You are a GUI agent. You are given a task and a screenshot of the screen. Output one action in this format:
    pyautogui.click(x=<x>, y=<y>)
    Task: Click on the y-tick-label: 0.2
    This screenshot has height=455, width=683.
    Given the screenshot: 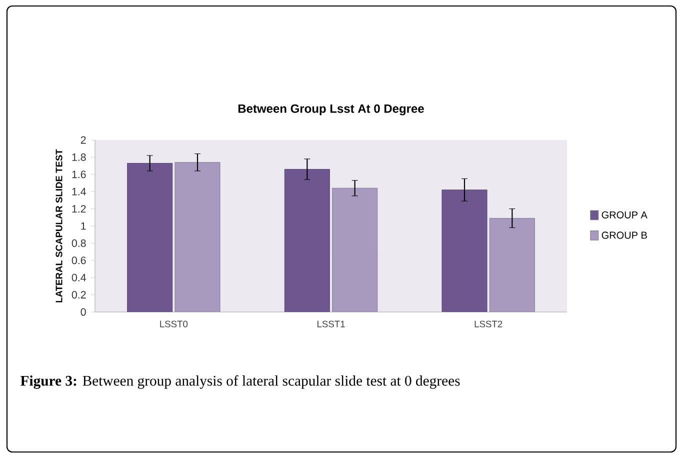 What is the action you would take?
    pyautogui.click(x=79, y=295)
    